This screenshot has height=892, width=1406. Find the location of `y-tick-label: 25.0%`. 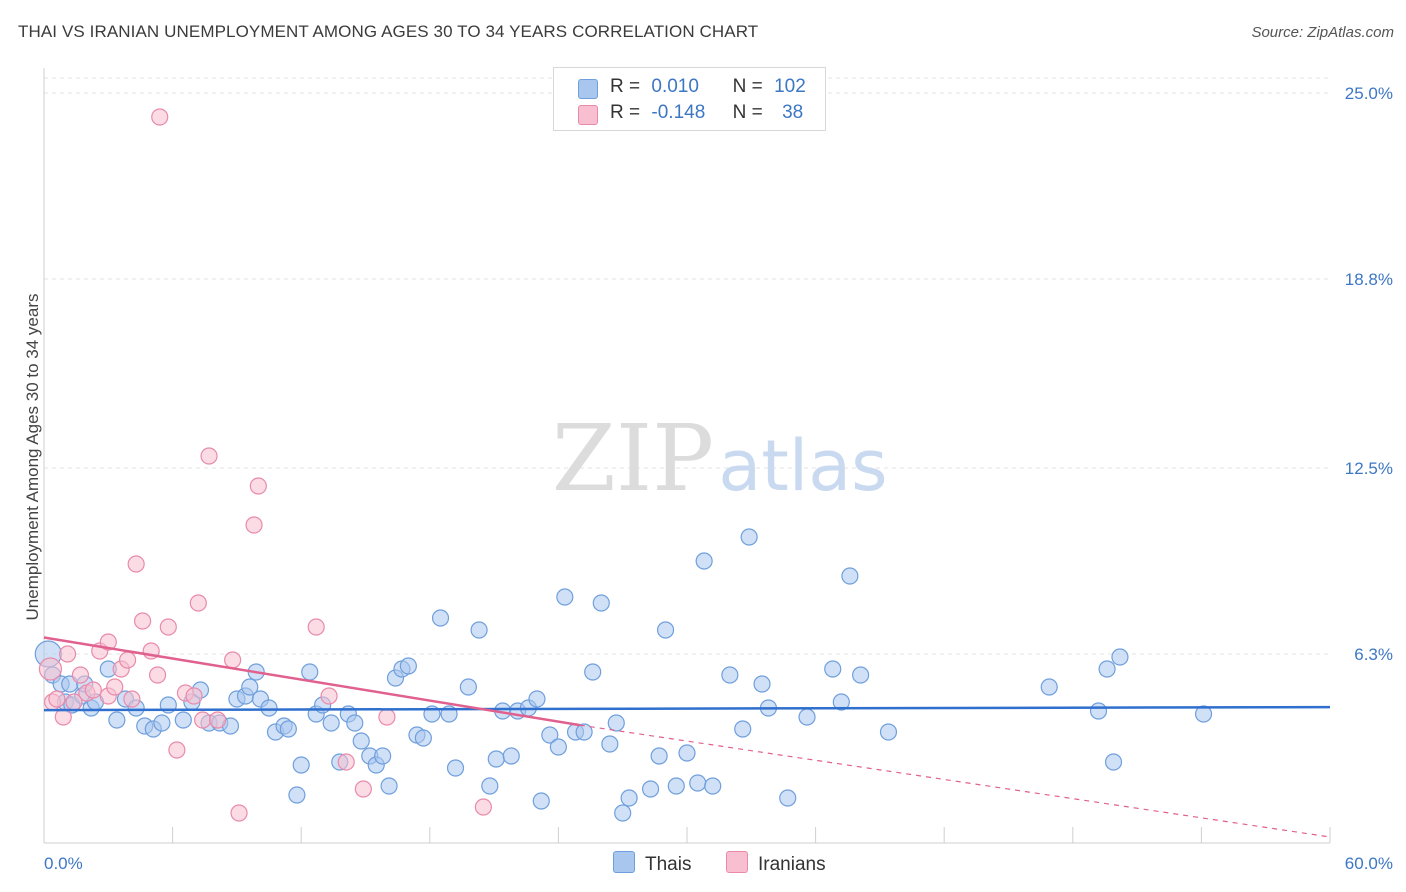

y-tick-label: 25.0% is located at coordinates (1369, 93).